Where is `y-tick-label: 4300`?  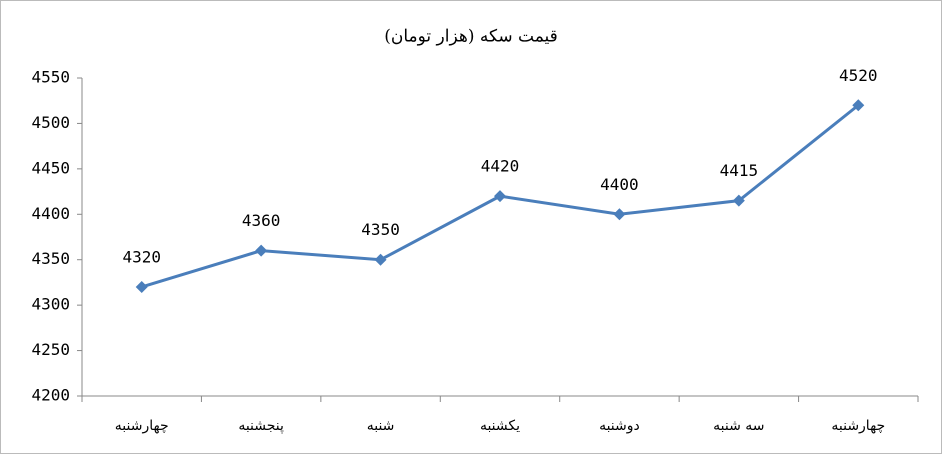
y-tick-label: 4300 is located at coordinates (50, 304).